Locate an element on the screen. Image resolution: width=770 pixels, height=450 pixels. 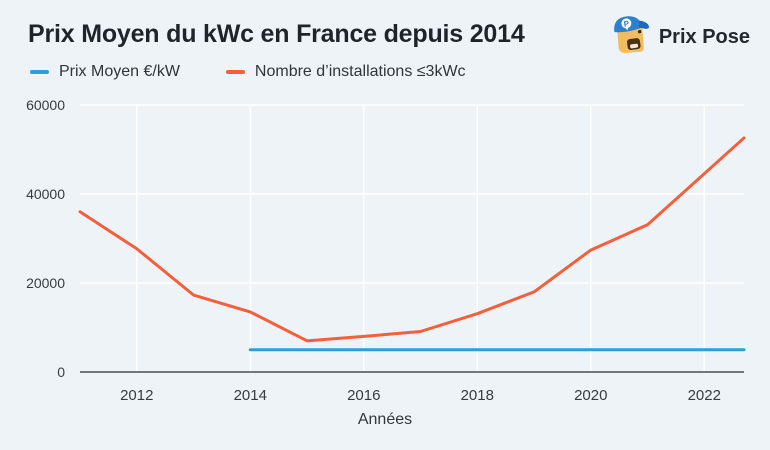
y-tick-label: 40000 is located at coordinates (45, 194).